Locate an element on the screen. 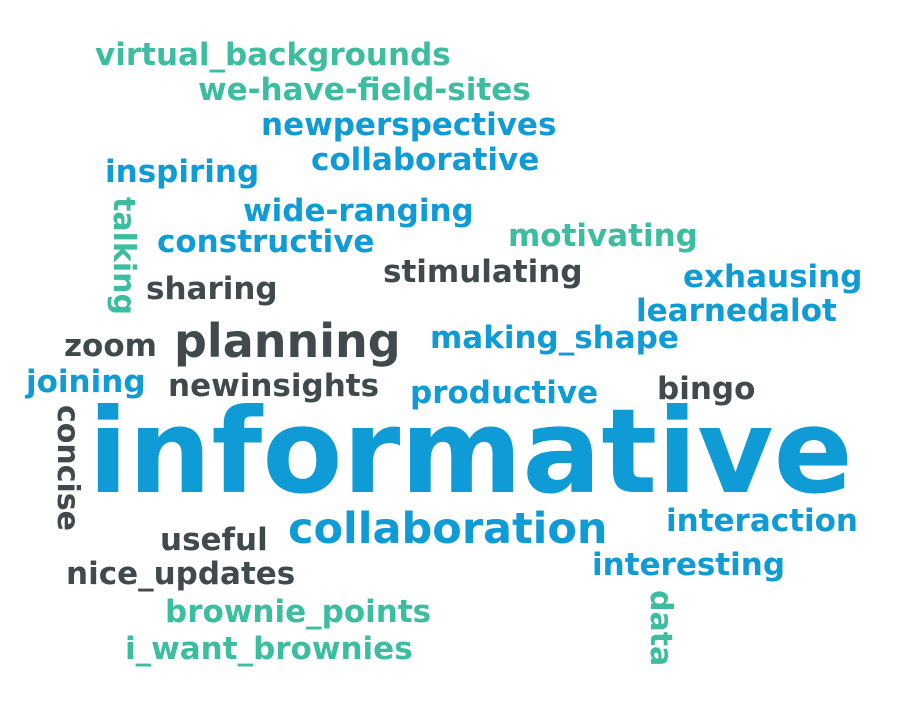 The image size is (922, 706). word-wide-ranging: wide-ranging is located at coordinates (358, 211).